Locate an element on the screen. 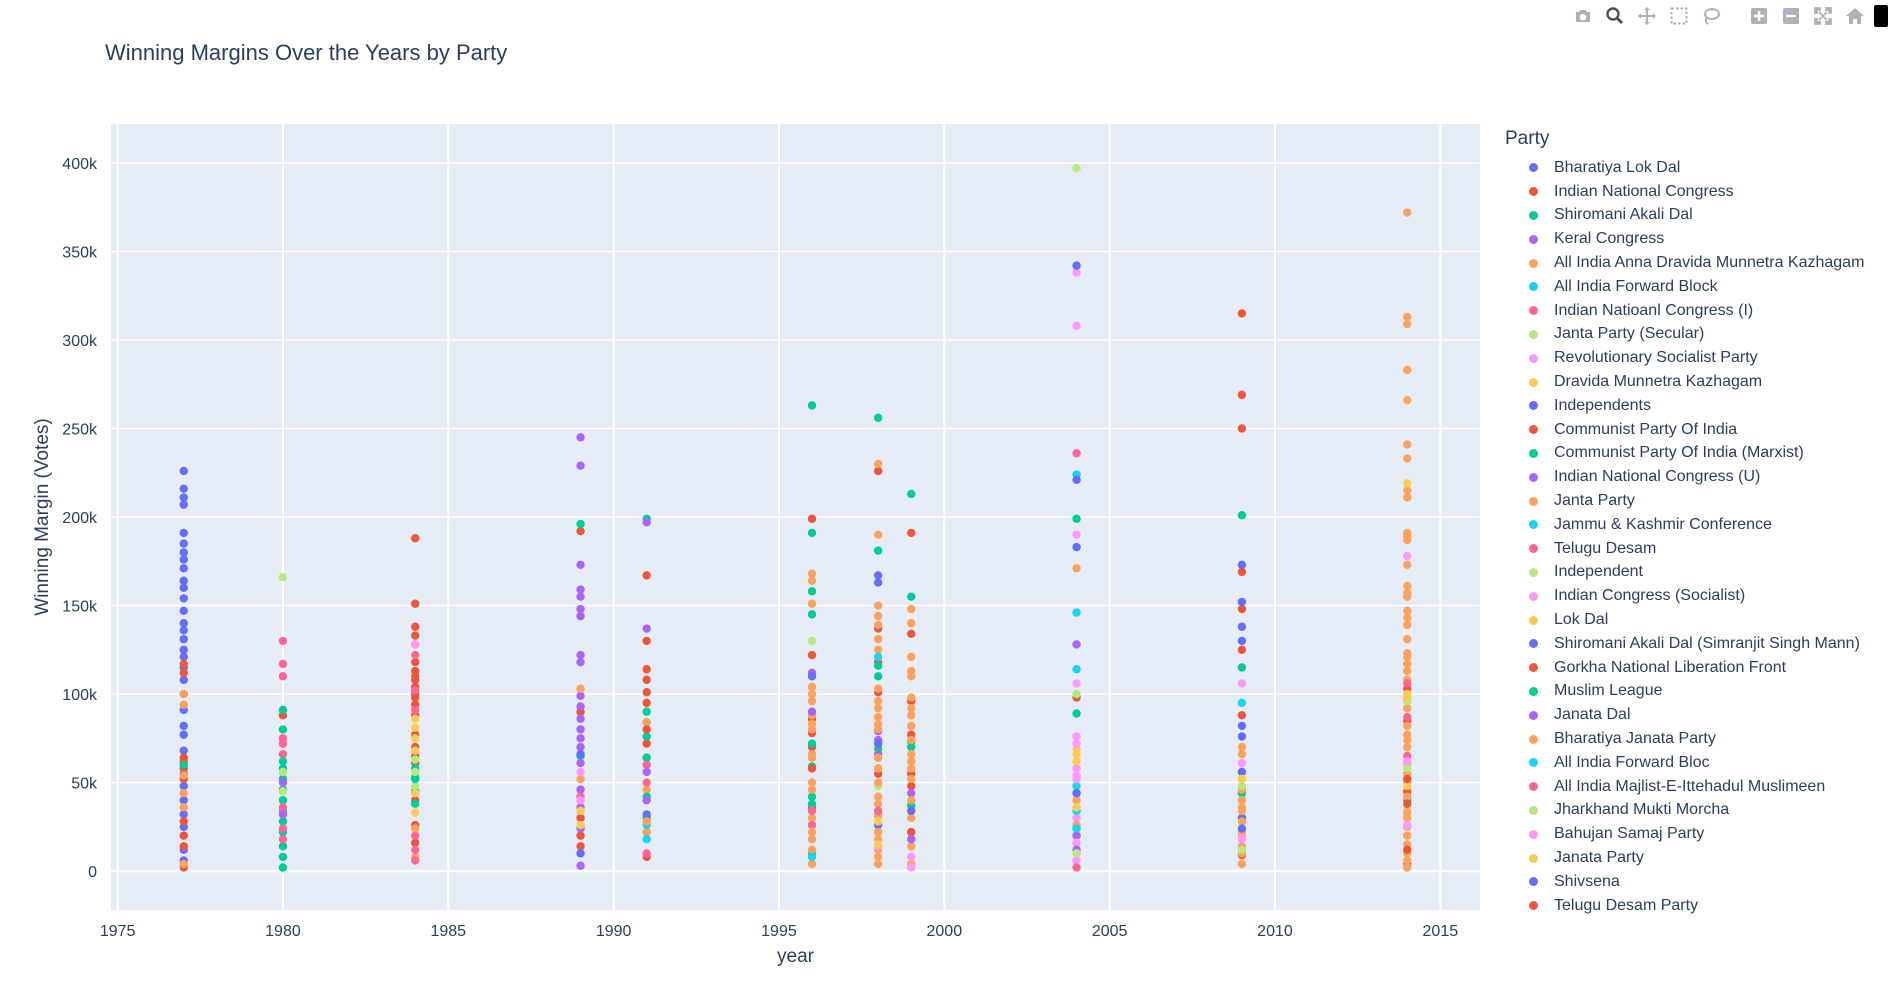  legend-item: Indian Natioanl Congress (I) is located at coordinates (1684, 311).